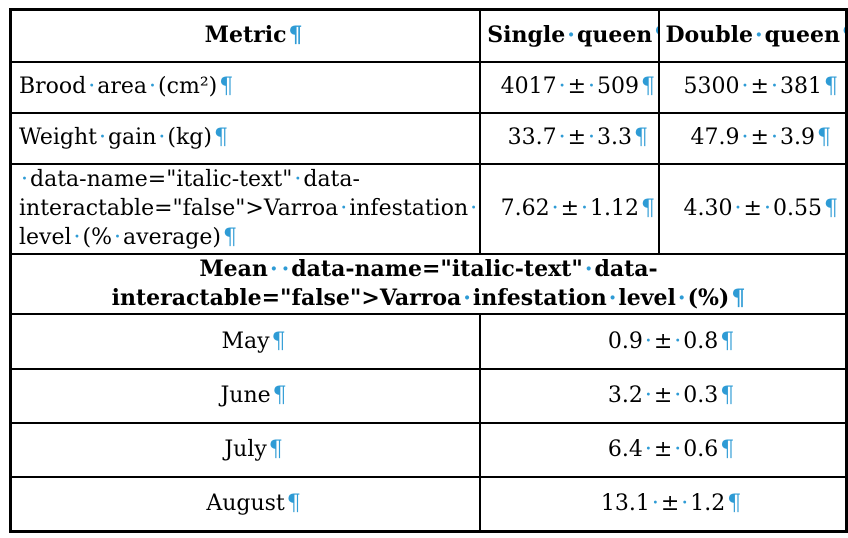  What do you see at coordinates (671, 395) in the screenshot?
I see `cell-text: 3.2·±·0.3 ¶` at bounding box center [671, 395].